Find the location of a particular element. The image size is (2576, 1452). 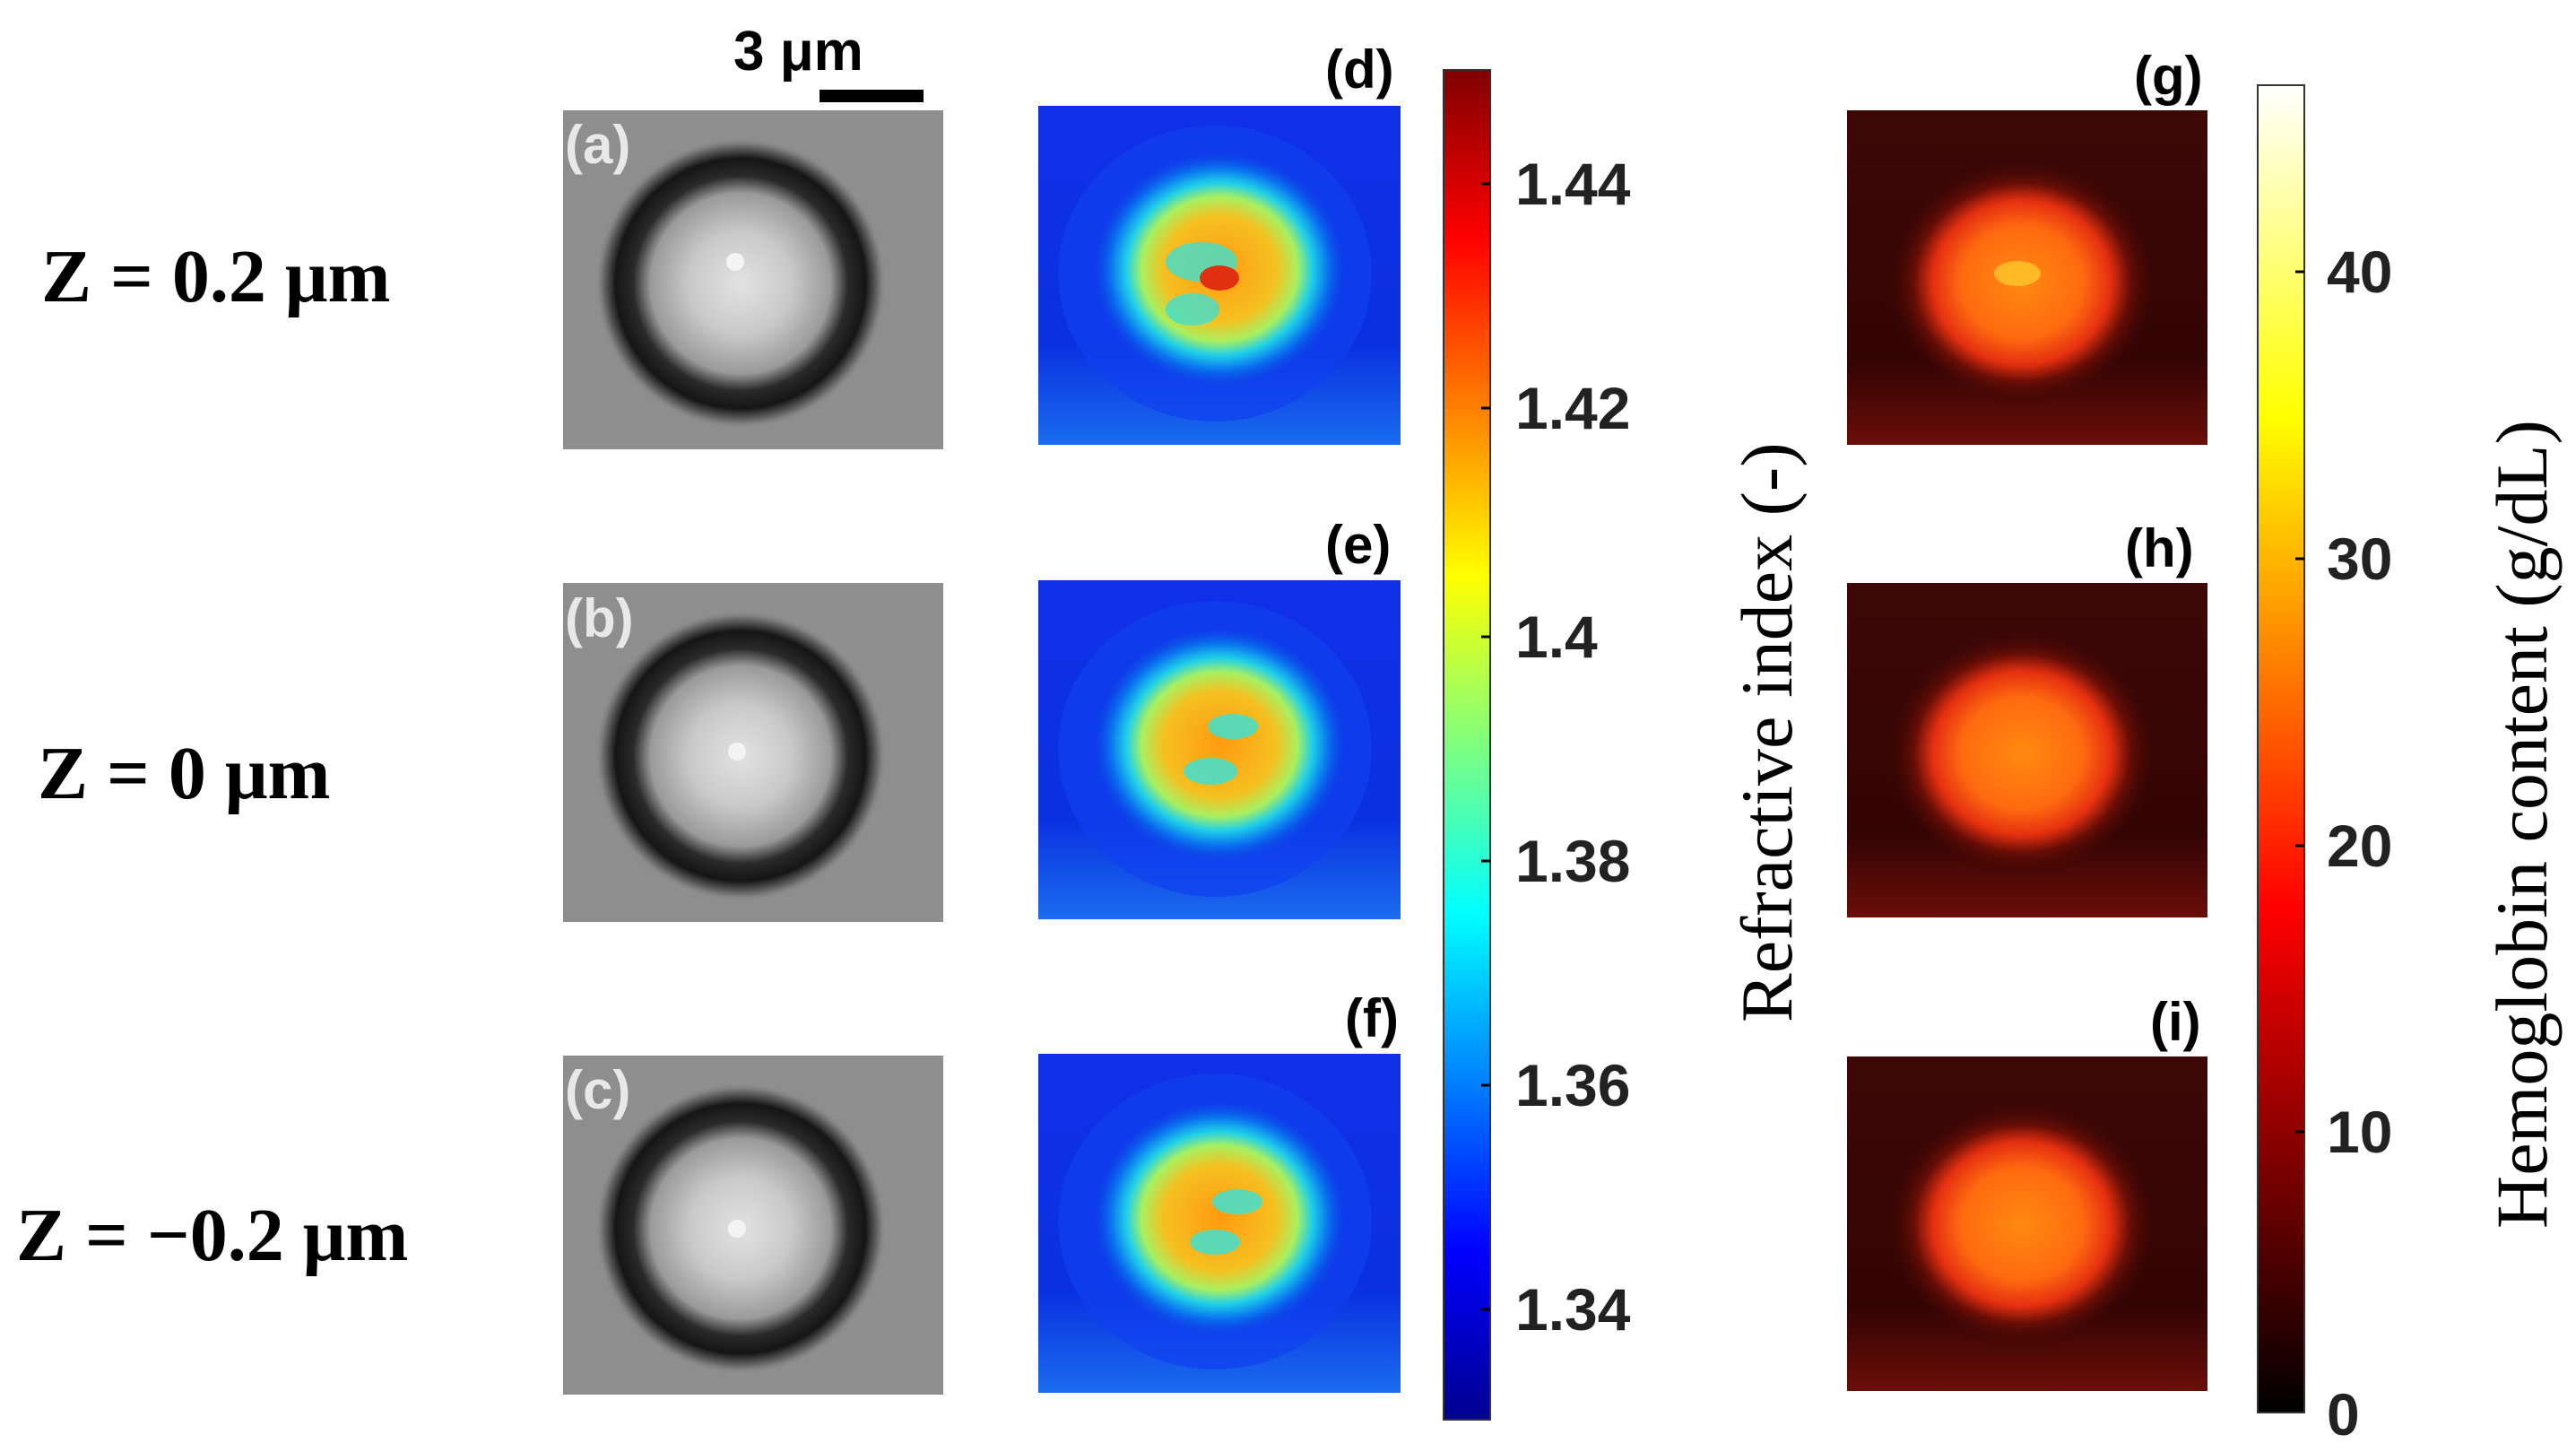

panel-label-i: (i) is located at coordinates (2175, 1022).